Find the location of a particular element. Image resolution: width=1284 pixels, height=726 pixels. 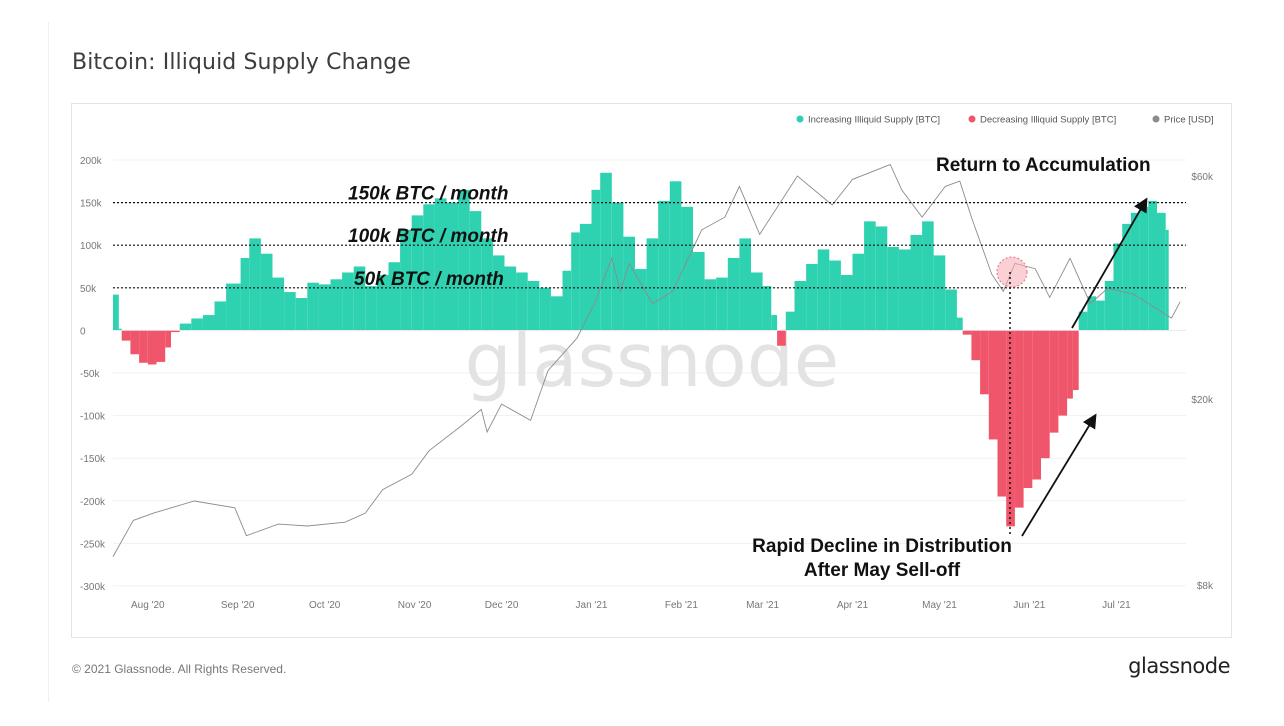

x-tick-label: Jun '21 is located at coordinates (1029, 605).